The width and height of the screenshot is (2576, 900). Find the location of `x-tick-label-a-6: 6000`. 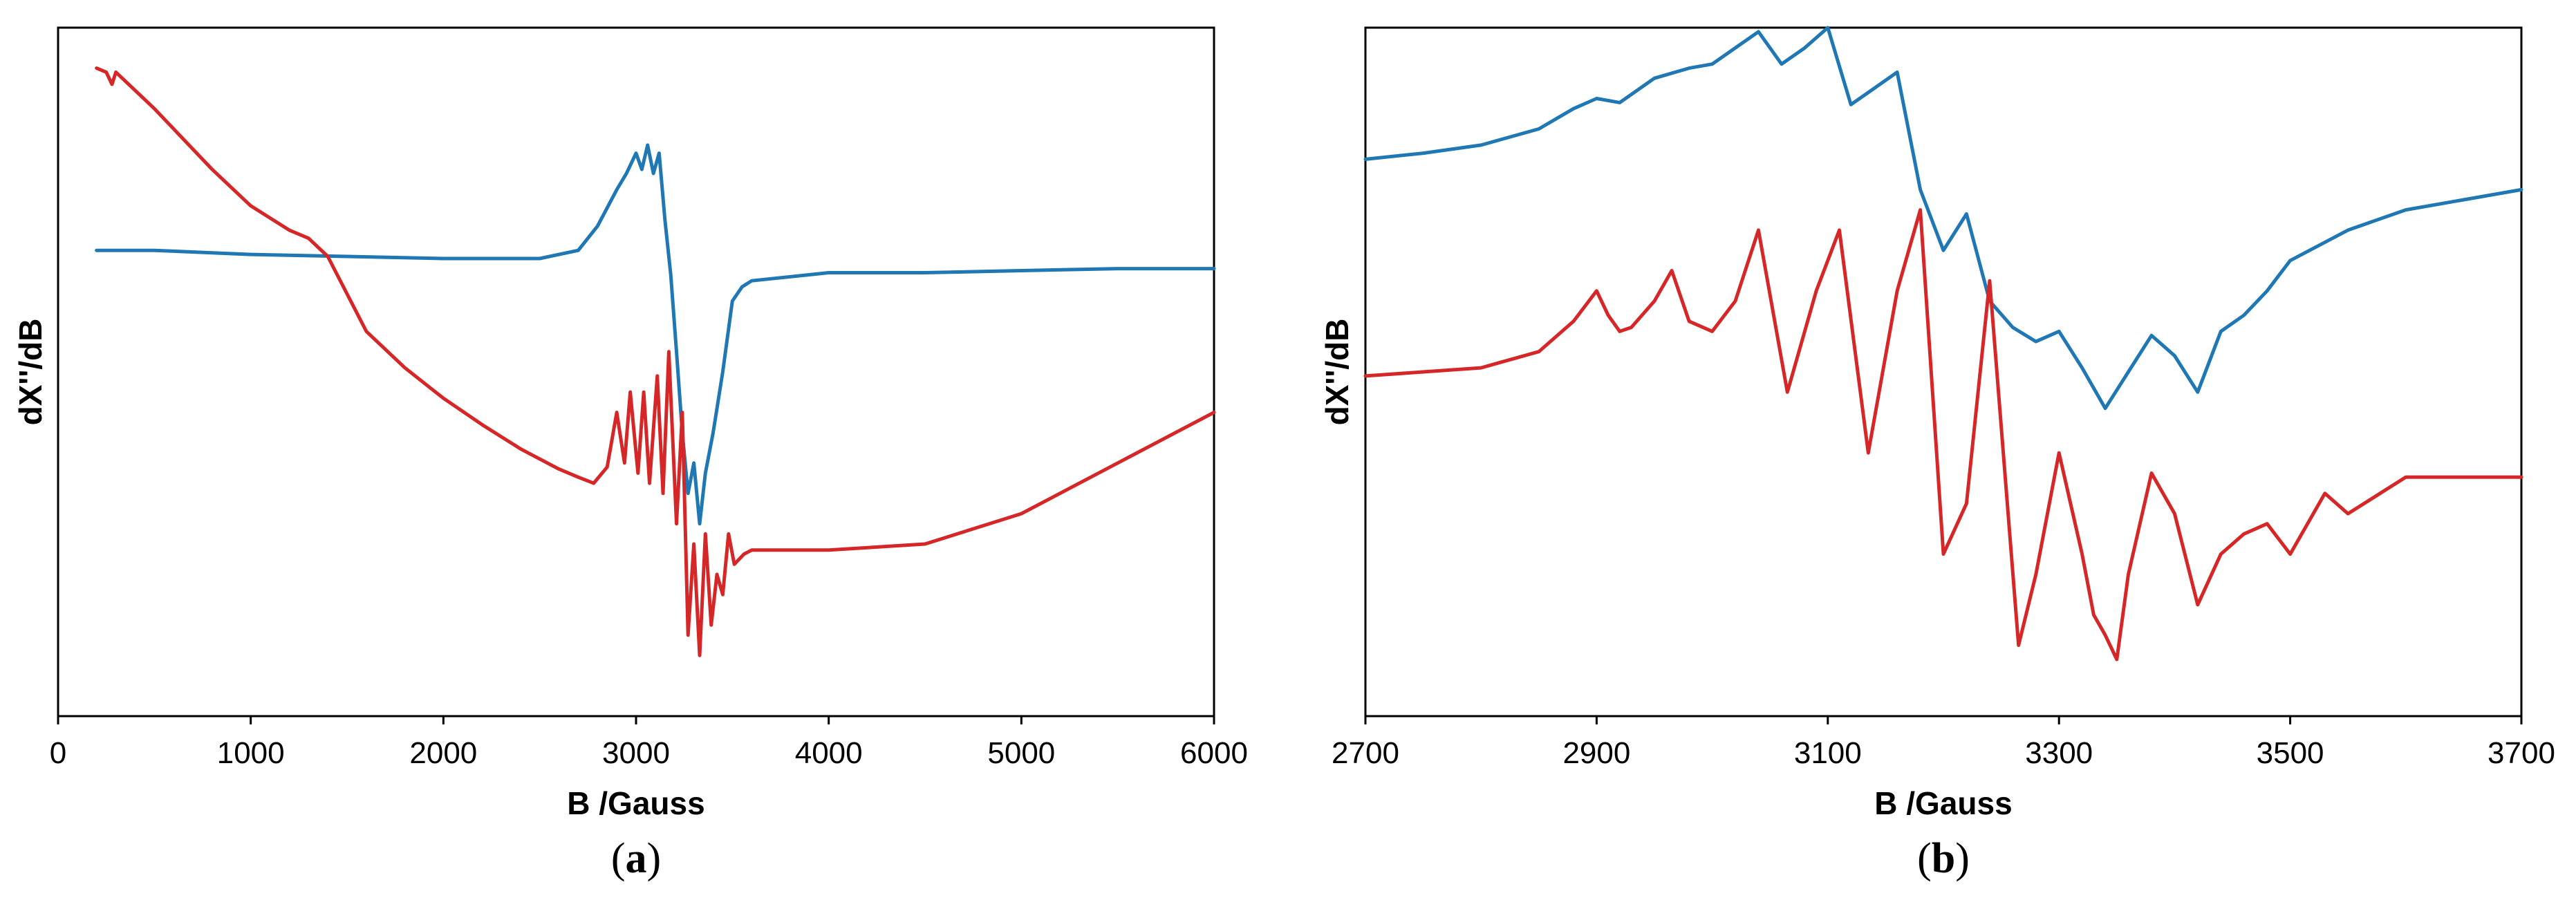

x-tick-label-a-6: 6000 is located at coordinates (1214, 753).